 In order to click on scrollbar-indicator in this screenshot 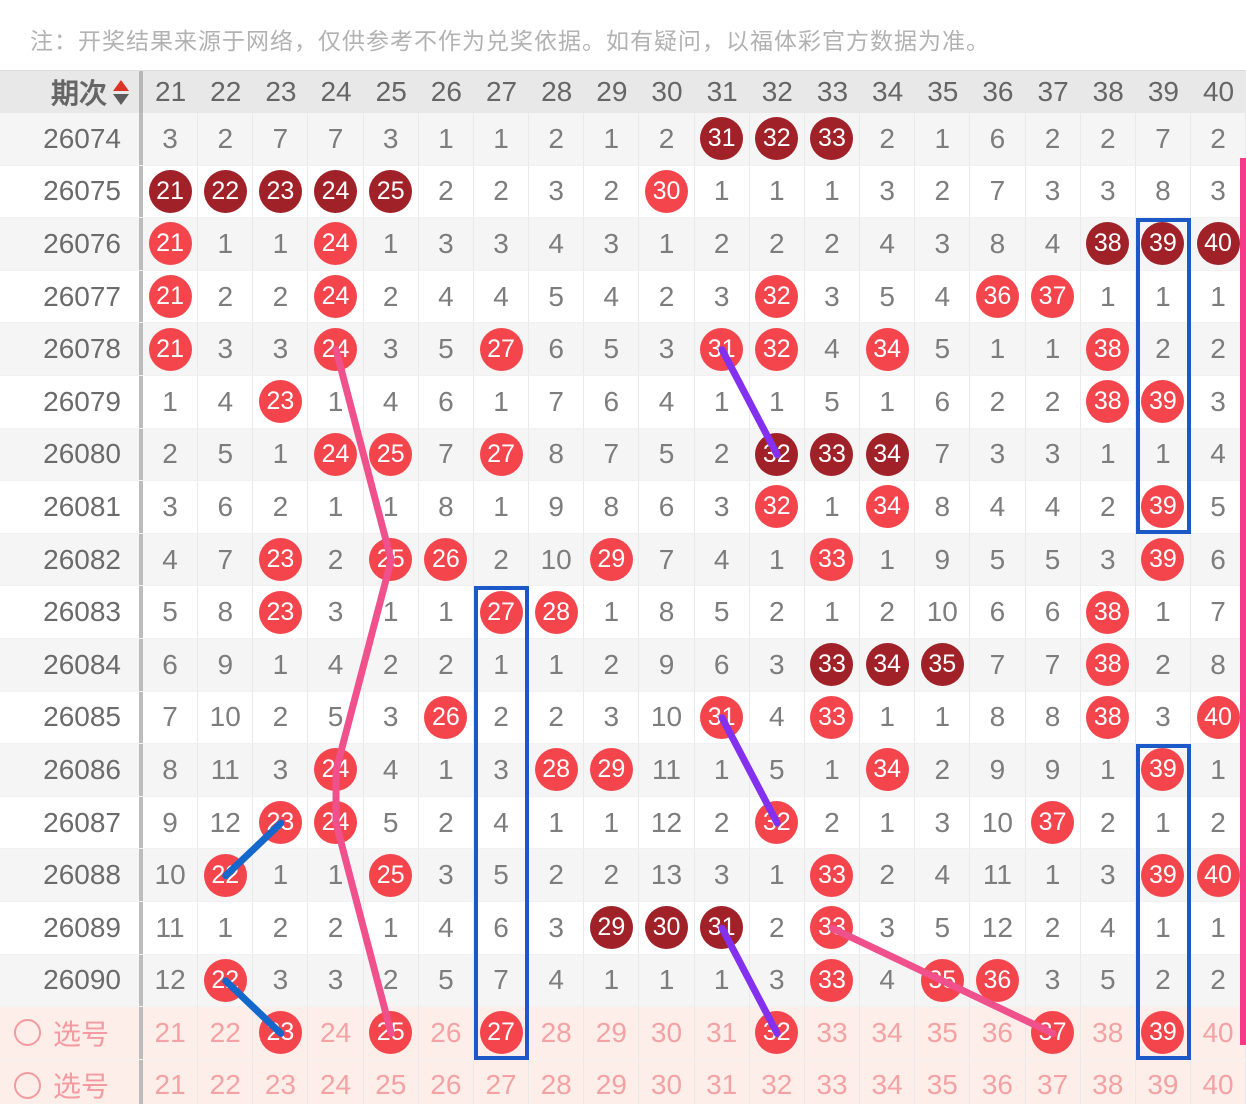, I will do `click(1243, 601)`.